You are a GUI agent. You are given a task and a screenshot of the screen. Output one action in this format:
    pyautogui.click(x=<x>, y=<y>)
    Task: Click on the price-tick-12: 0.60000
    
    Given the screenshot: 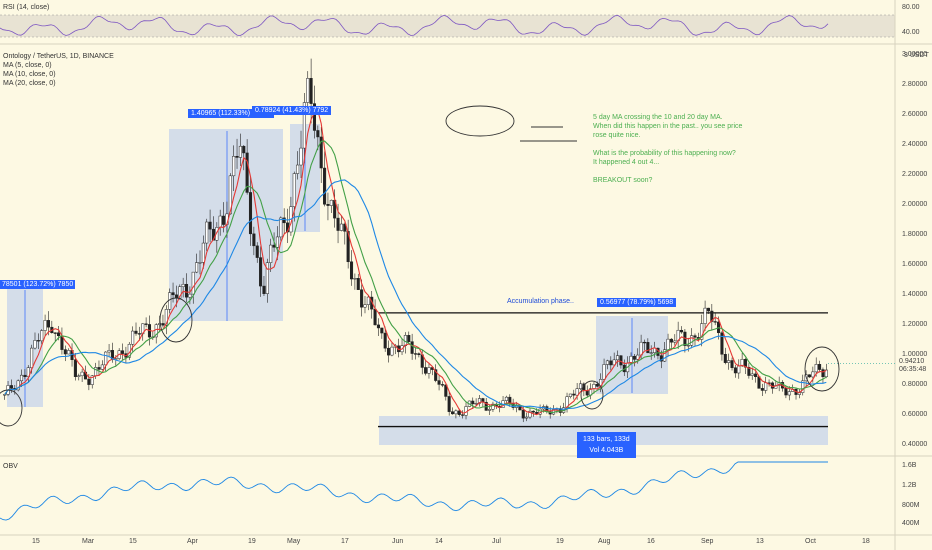 What is the action you would take?
    pyautogui.click(x=915, y=414)
    